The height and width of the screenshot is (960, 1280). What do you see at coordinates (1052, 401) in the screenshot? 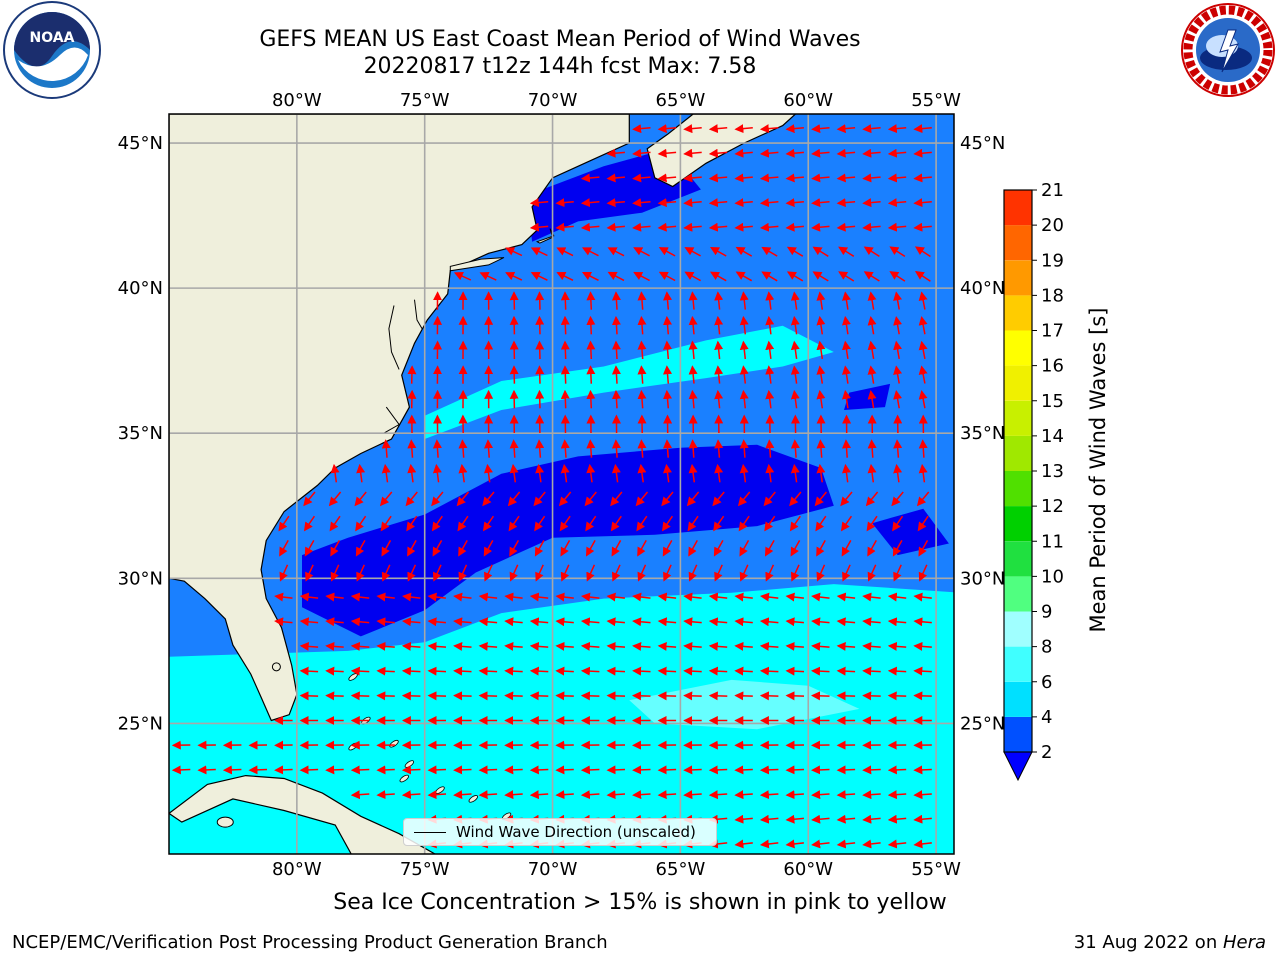
I see `colorbar-tick-label: 15` at bounding box center [1052, 401].